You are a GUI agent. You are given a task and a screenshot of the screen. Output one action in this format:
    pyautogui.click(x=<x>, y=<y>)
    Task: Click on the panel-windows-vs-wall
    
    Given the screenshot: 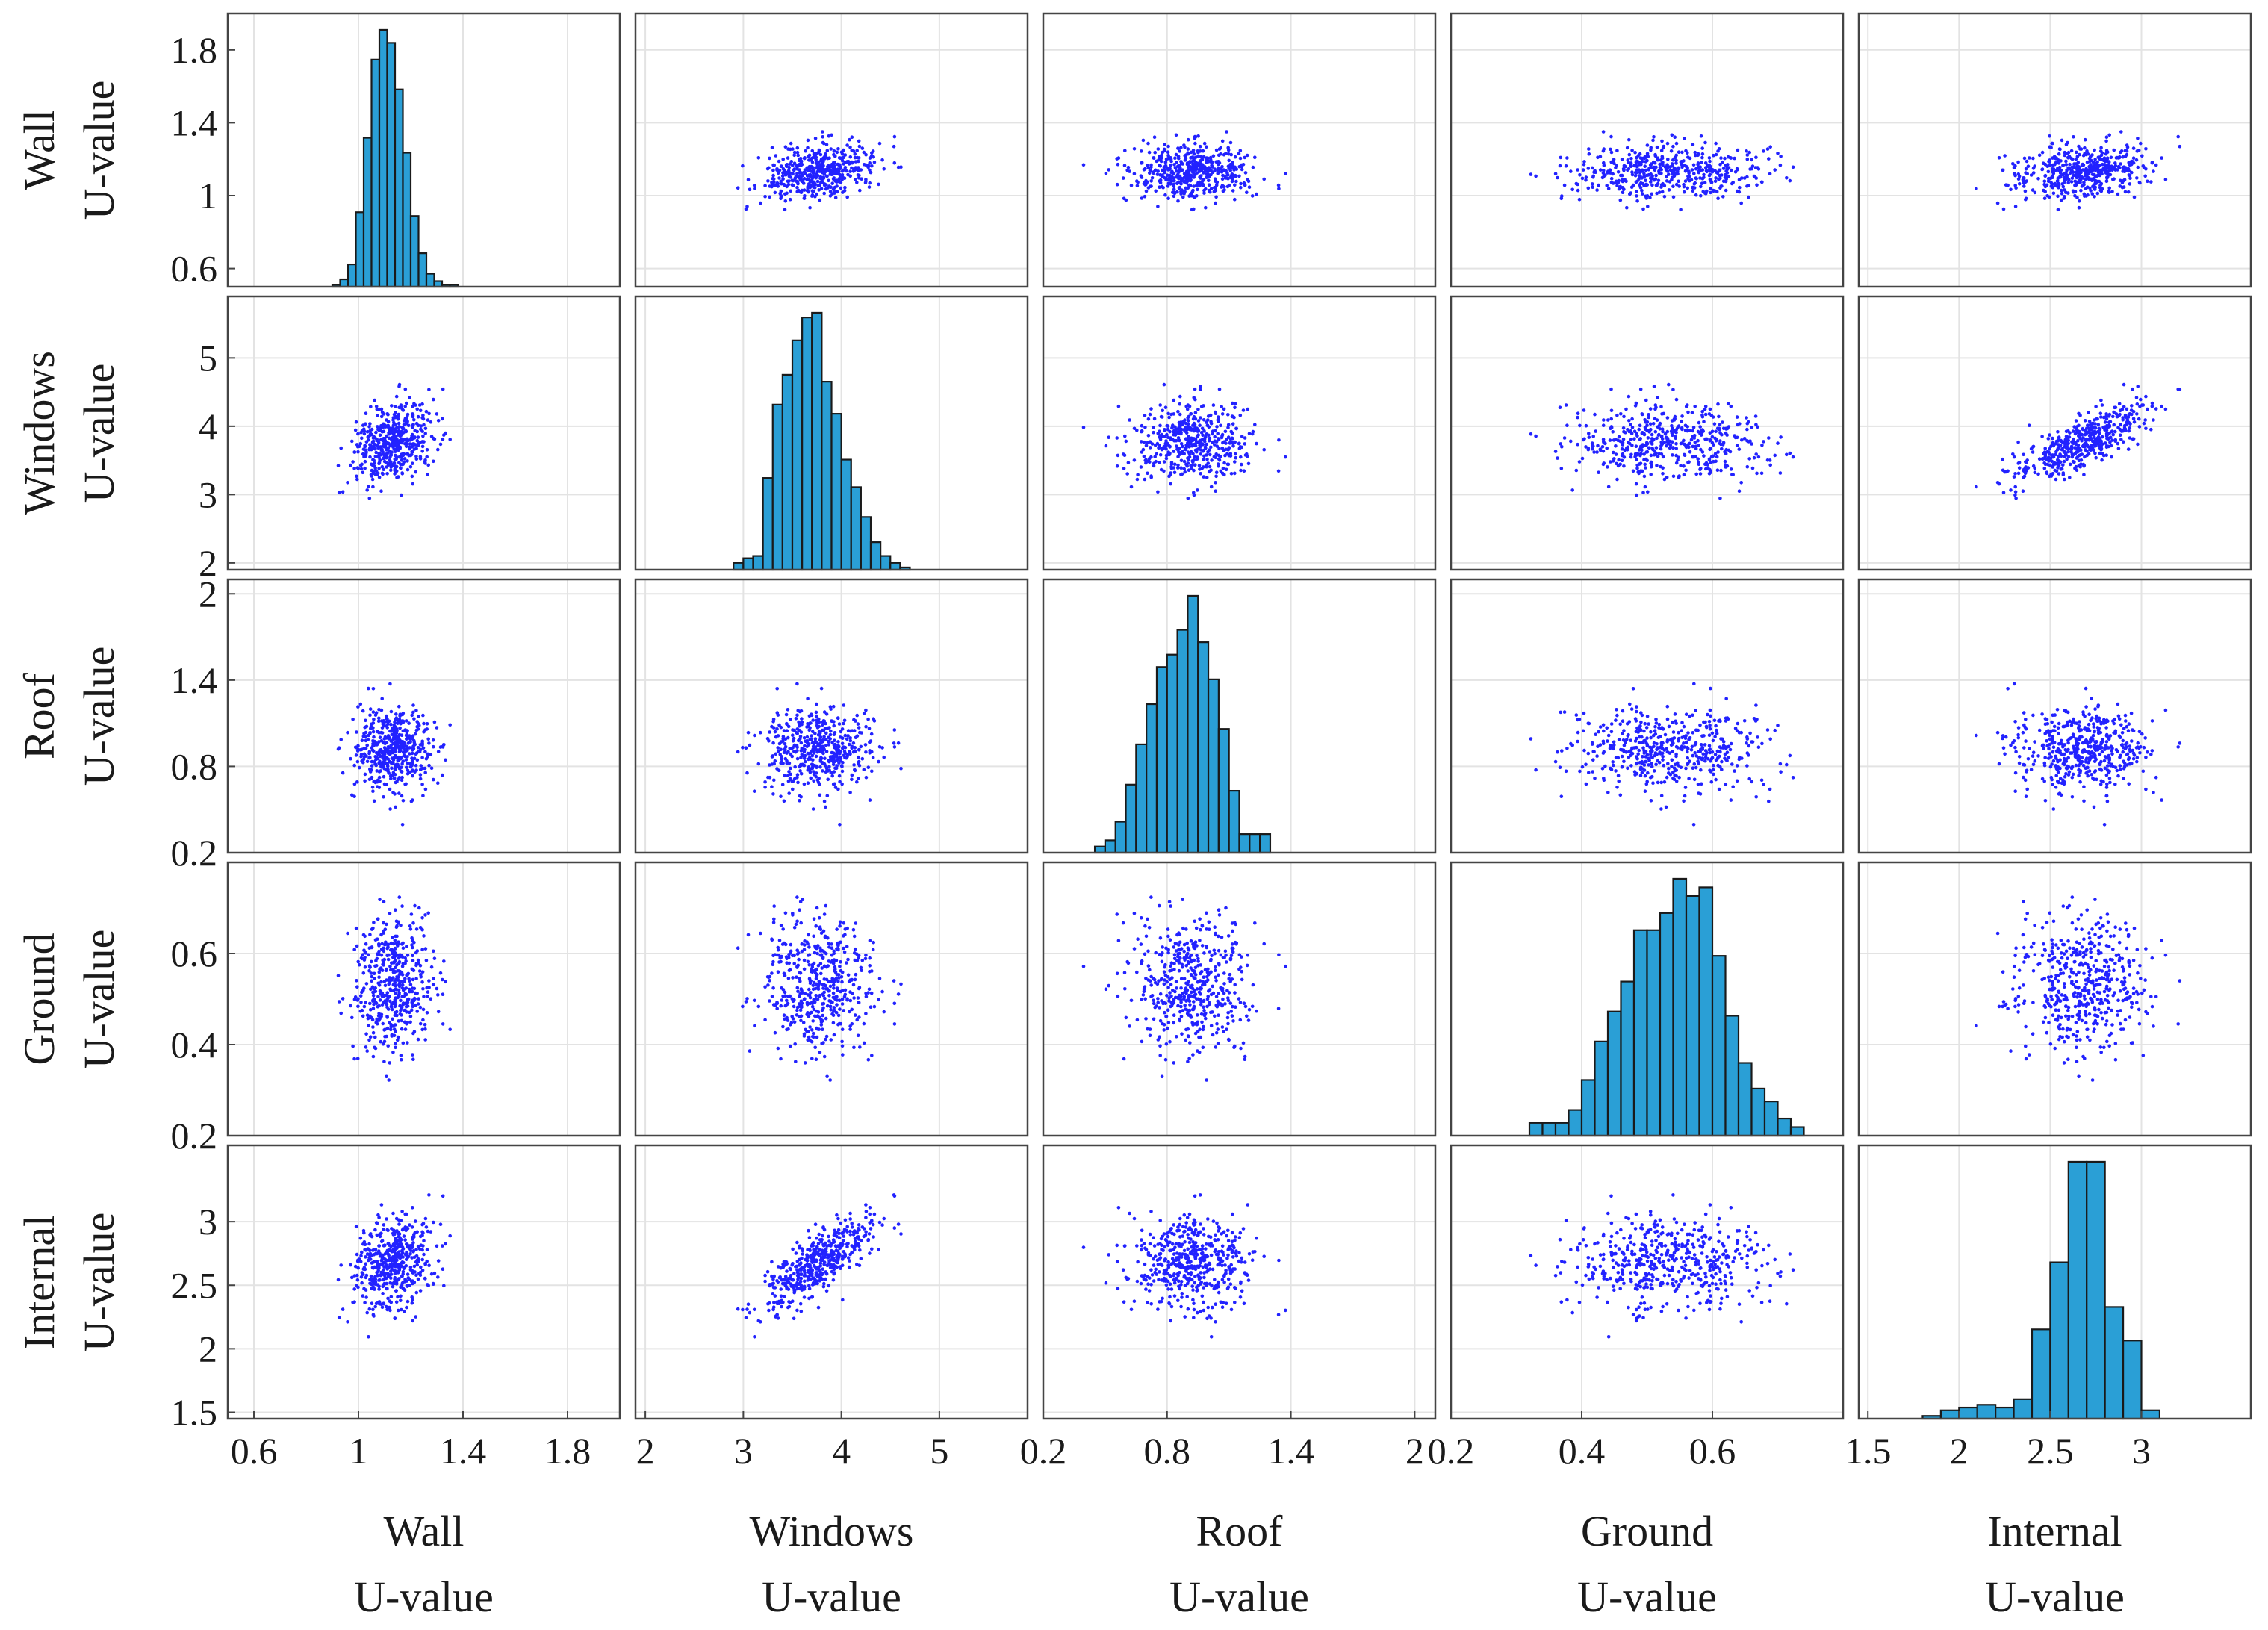 What is the action you would take?
    pyautogui.click(x=424, y=433)
    